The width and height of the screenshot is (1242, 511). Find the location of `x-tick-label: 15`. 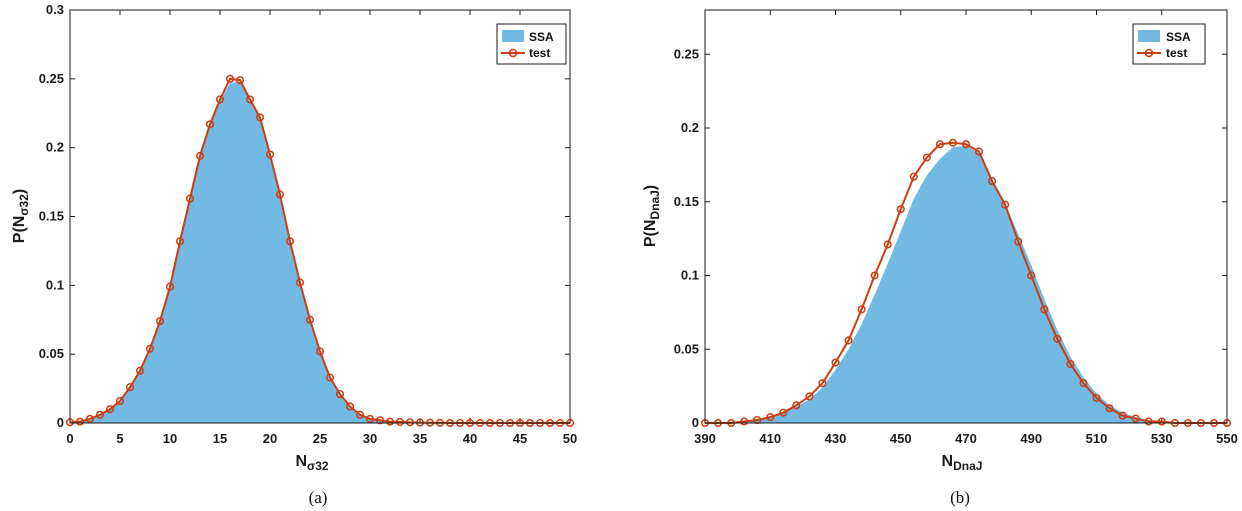

x-tick-label: 15 is located at coordinates (220, 438).